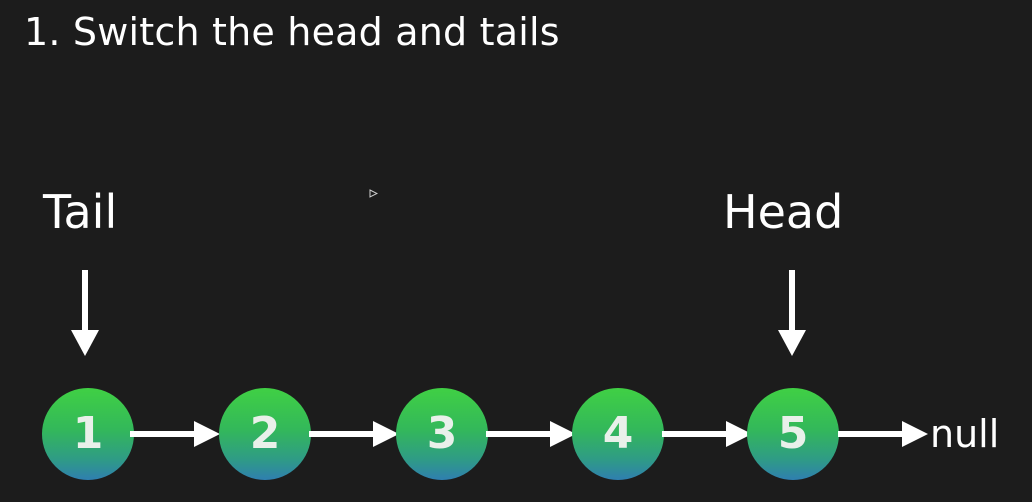 Image resolution: width=1032 pixels, height=502 pixels. Describe the element at coordinates (373, 193) in the screenshot. I see `mouse-cursor-icon` at that location.